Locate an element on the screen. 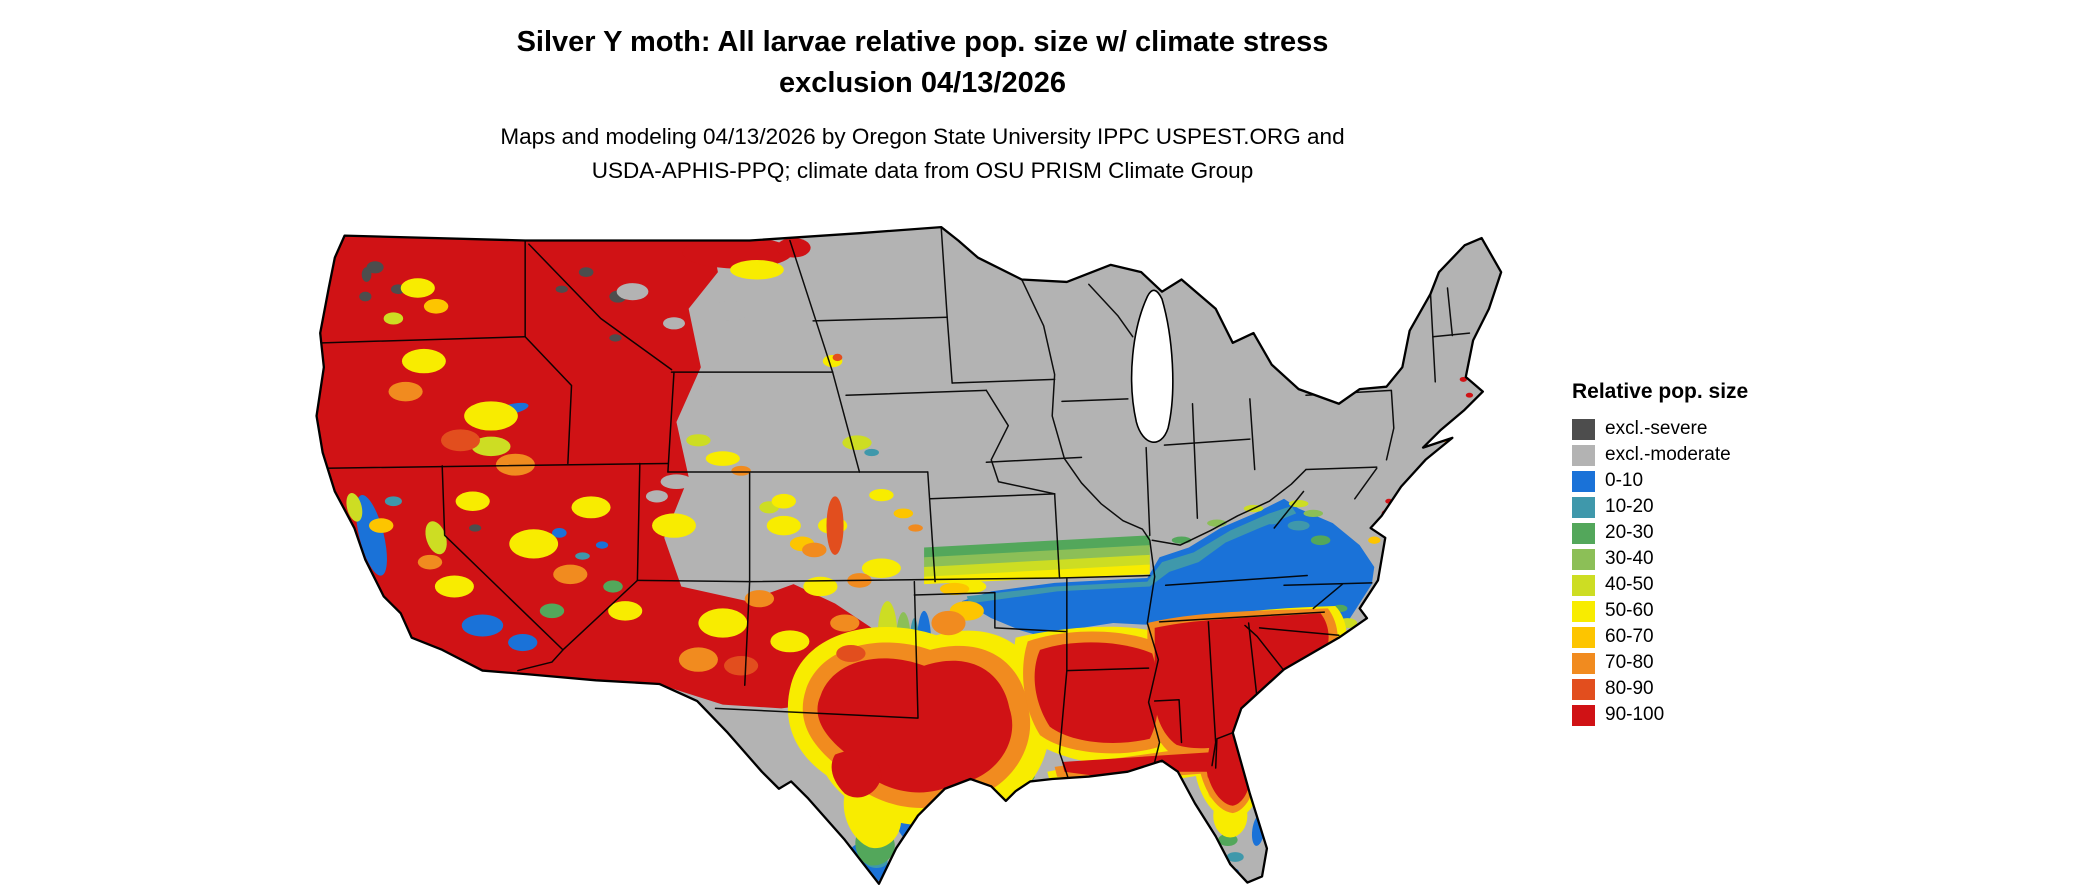 The image size is (2100, 892). legend-item: 40-50 is located at coordinates (1660, 585).